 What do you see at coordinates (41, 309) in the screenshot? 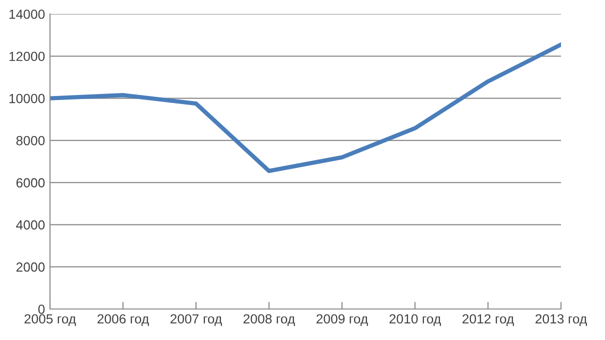
I see `y-tick-label: 0` at bounding box center [41, 309].